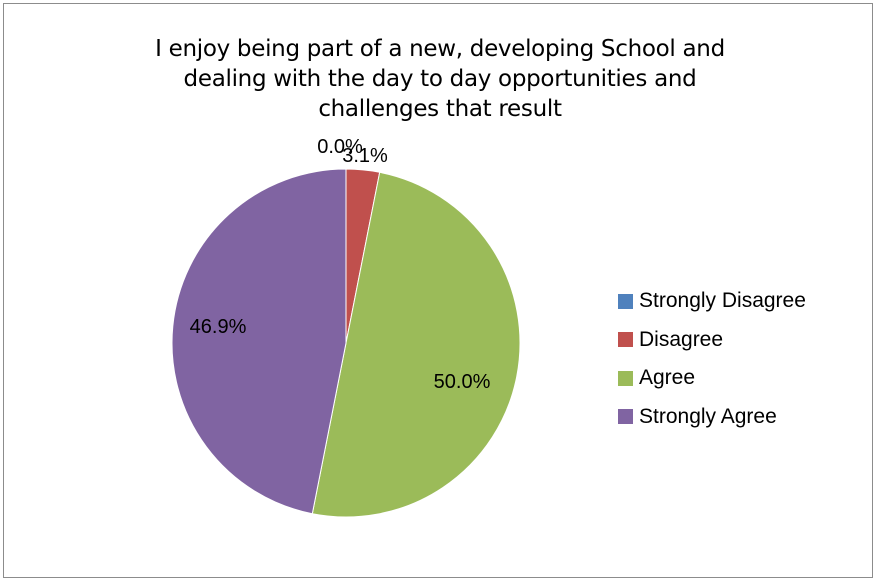 The height and width of the screenshot is (582, 878). I want to click on legend-swatch-strongly-disagree, so click(625, 301).